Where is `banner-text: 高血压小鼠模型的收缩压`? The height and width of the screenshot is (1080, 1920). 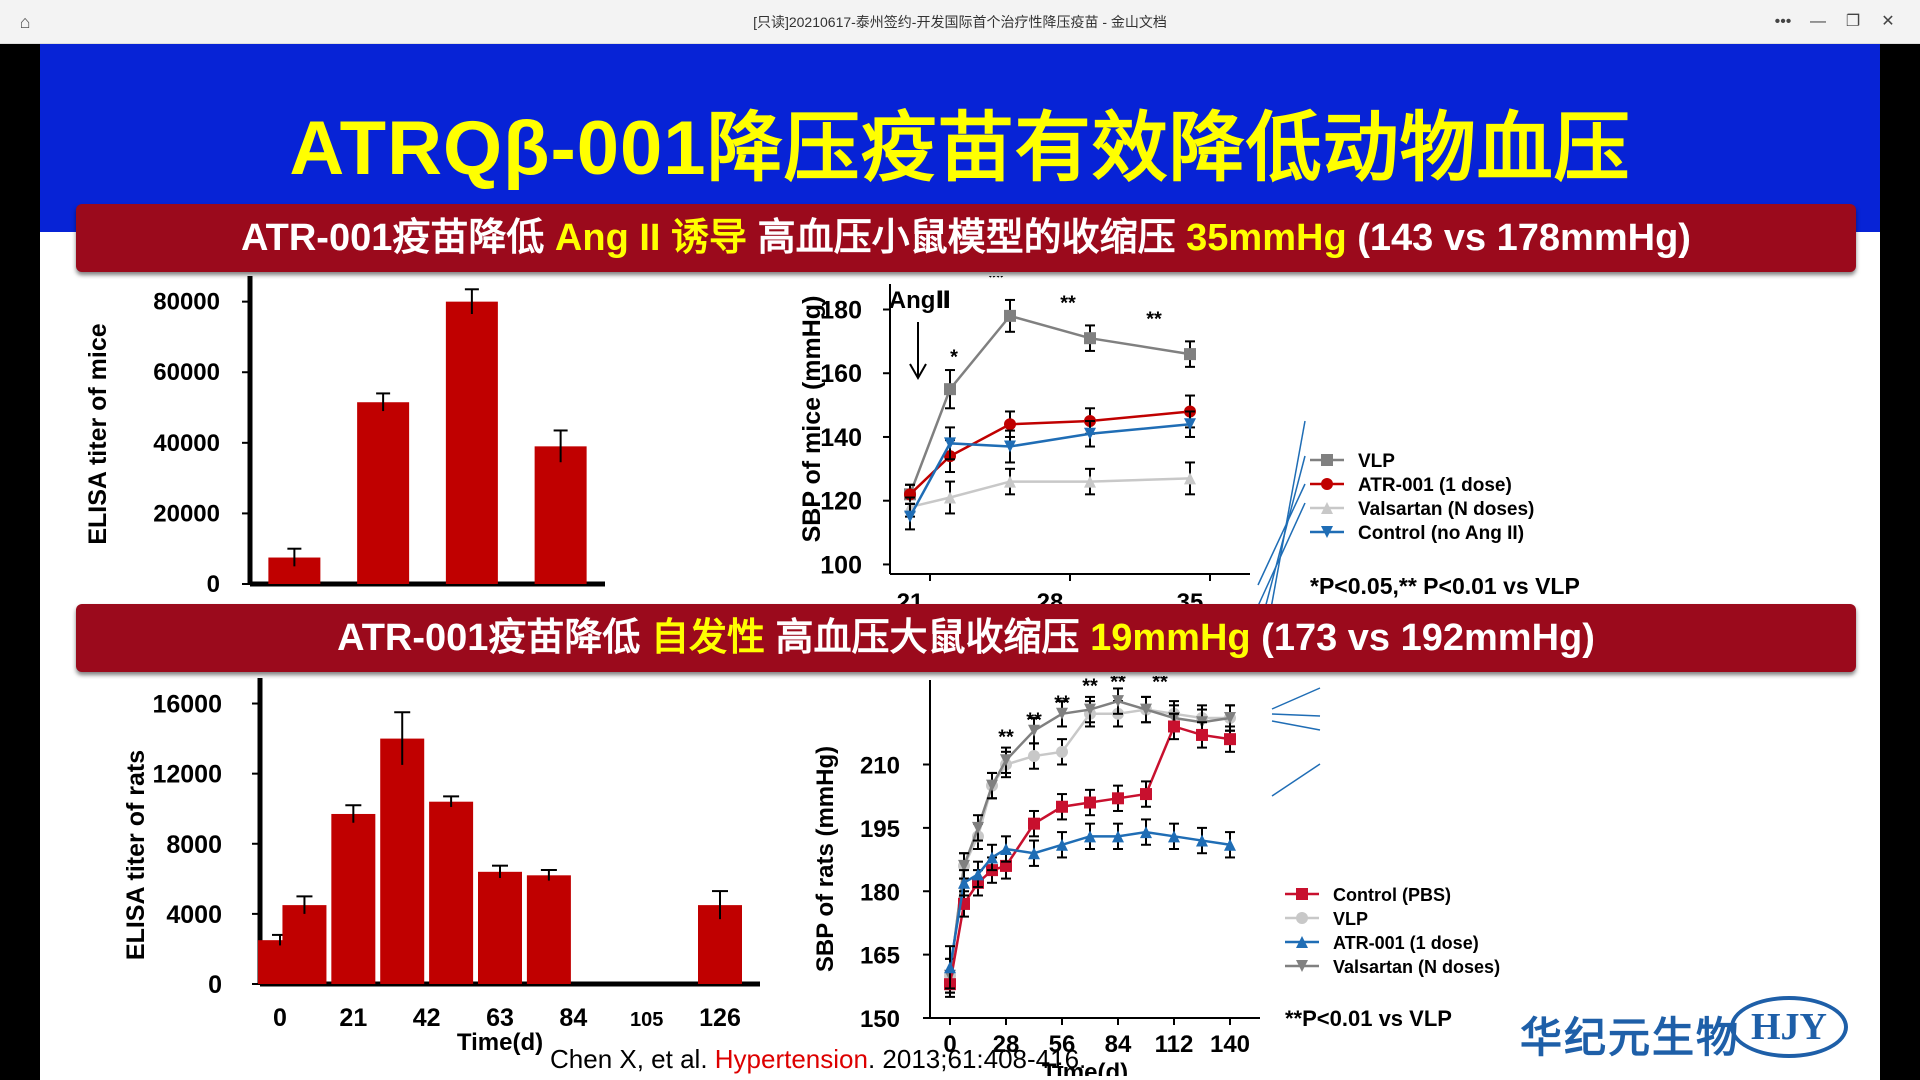
banner-text: 高血压小鼠模型的收缩压 is located at coordinates (967, 238).